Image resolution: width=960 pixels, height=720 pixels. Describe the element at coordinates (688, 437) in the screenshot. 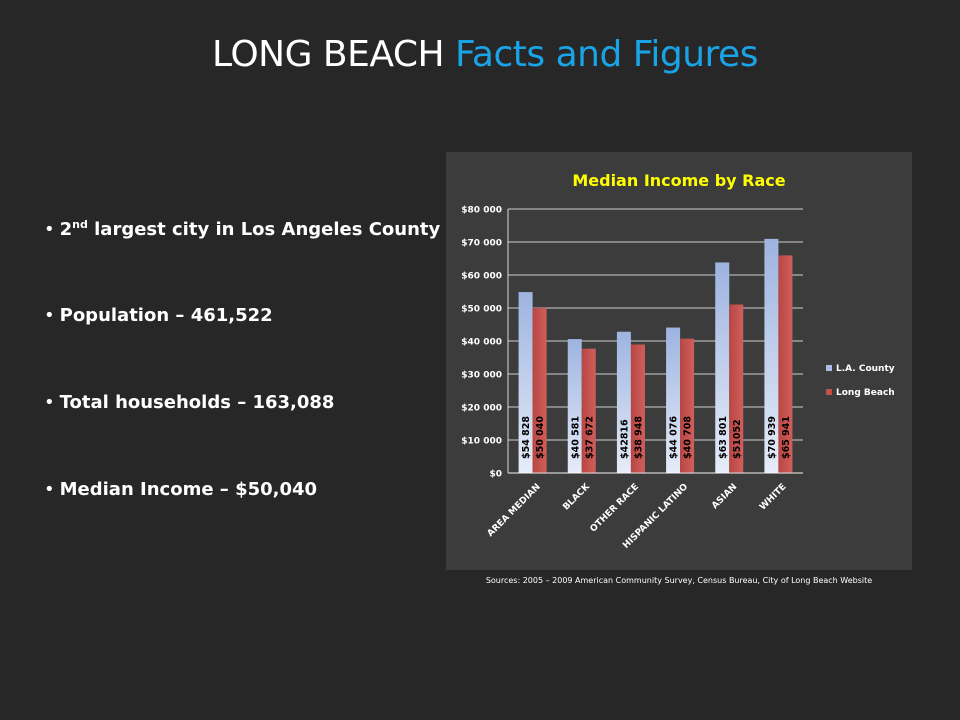

I see `data-label: $40 708` at that location.